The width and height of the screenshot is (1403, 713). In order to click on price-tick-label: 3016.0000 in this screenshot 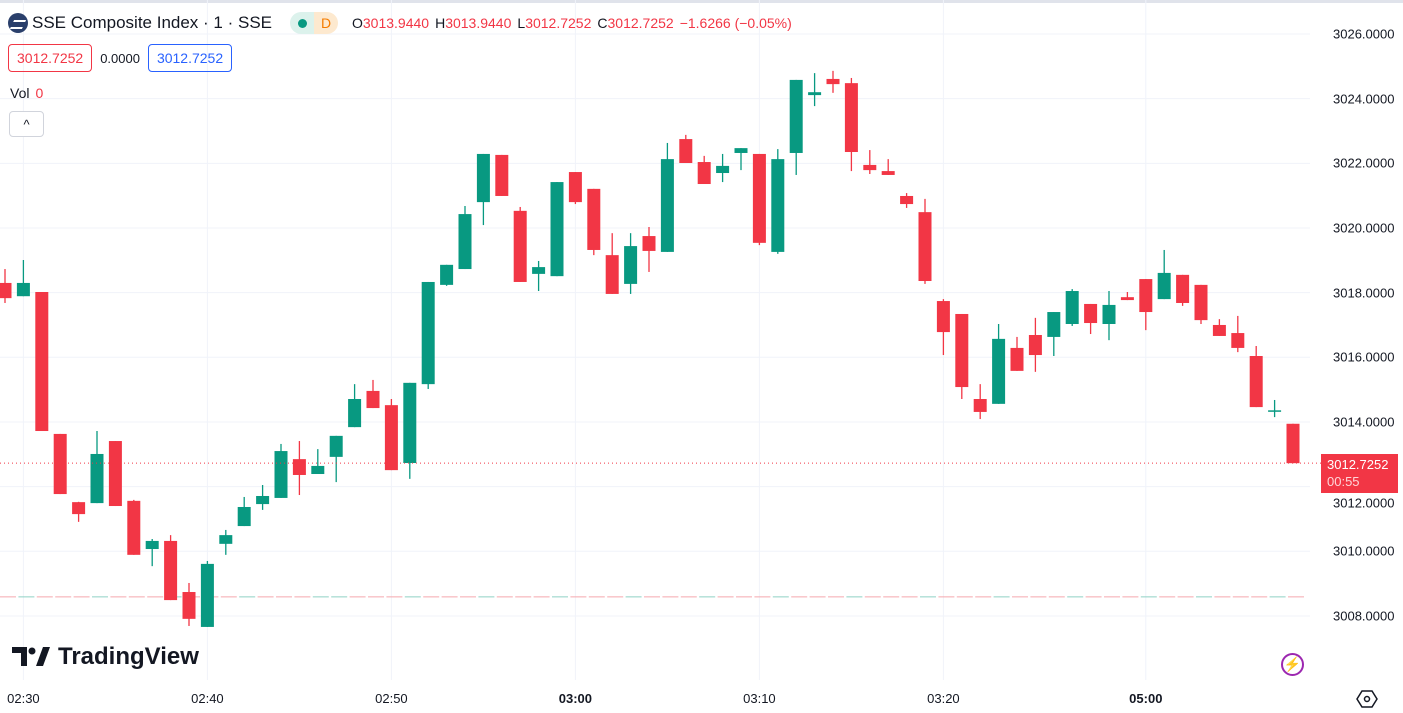, I will do `click(1364, 357)`.